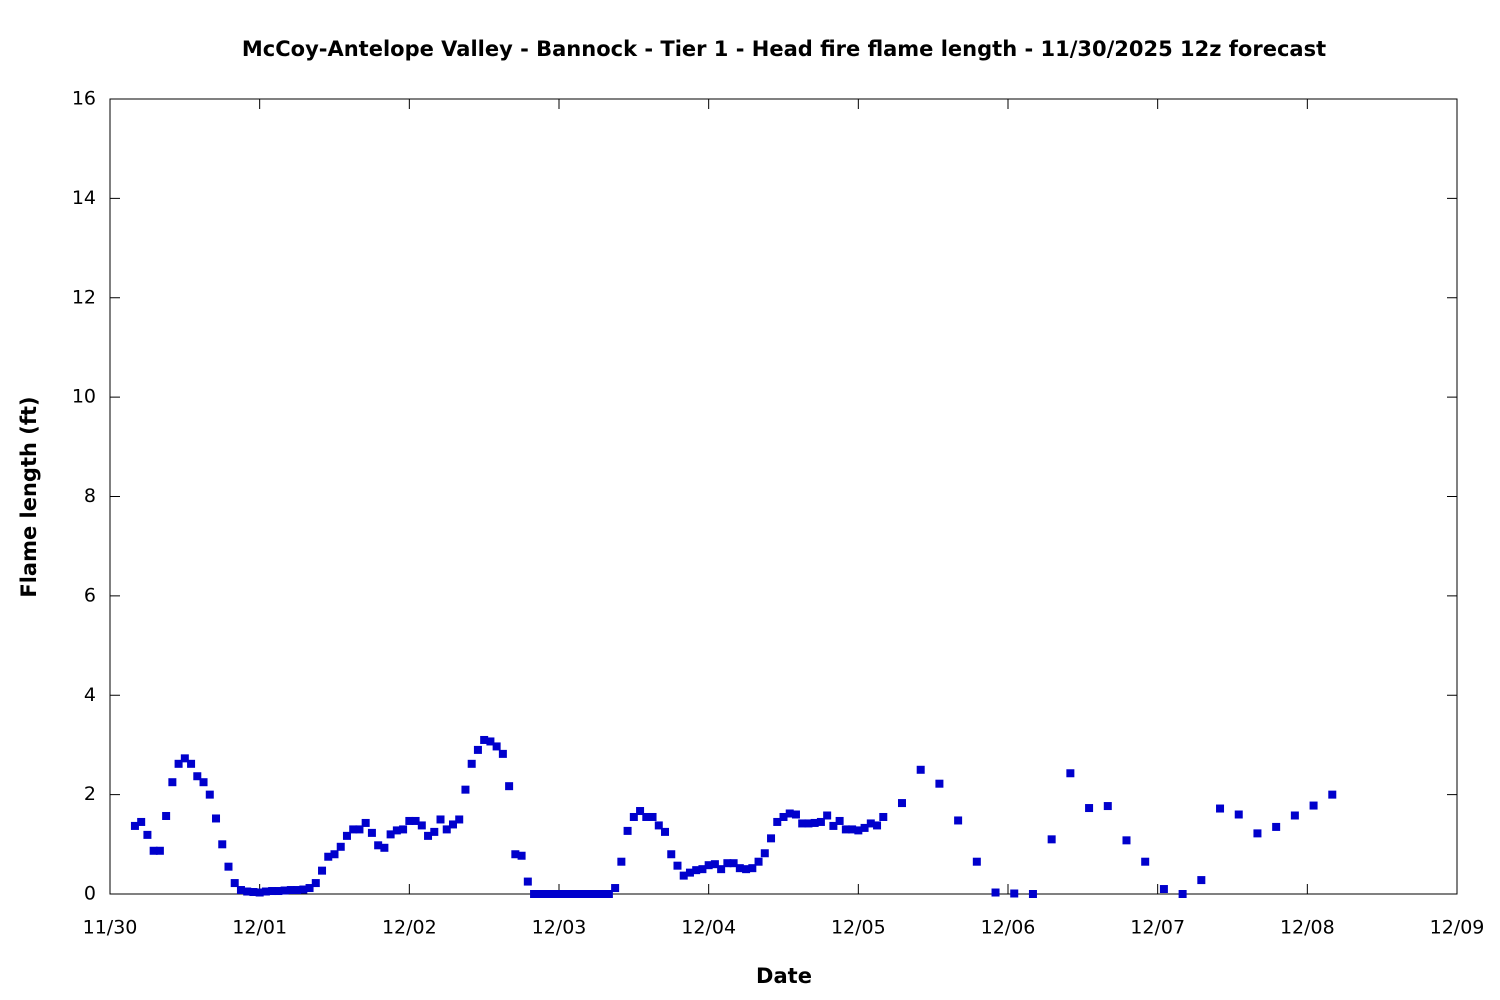 Image resolution: width=1500 pixels, height=1000 pixels. I want to click on x-tick-label: 12/01, so click(259, 928).